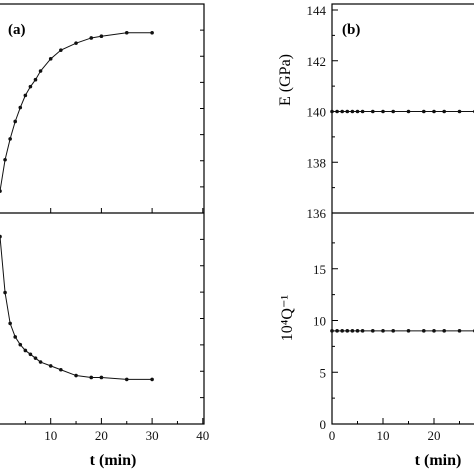  Describe the element at coordinates (319, 321) in the screenshot. I see `panel-b-q-ytick-label: 10` at that location.